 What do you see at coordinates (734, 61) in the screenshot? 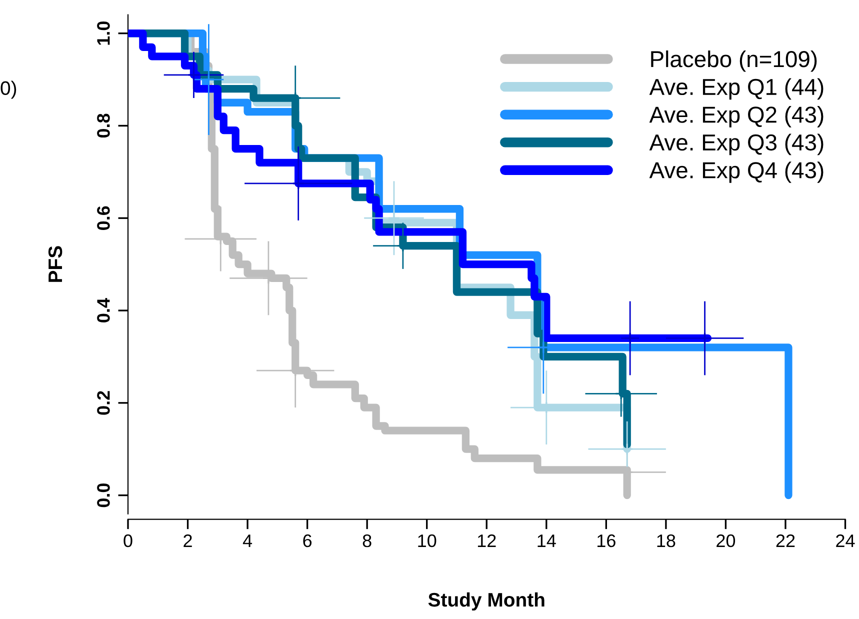
I see `legend-label: Placebo (n=109)` at bounding box center [734, 61].